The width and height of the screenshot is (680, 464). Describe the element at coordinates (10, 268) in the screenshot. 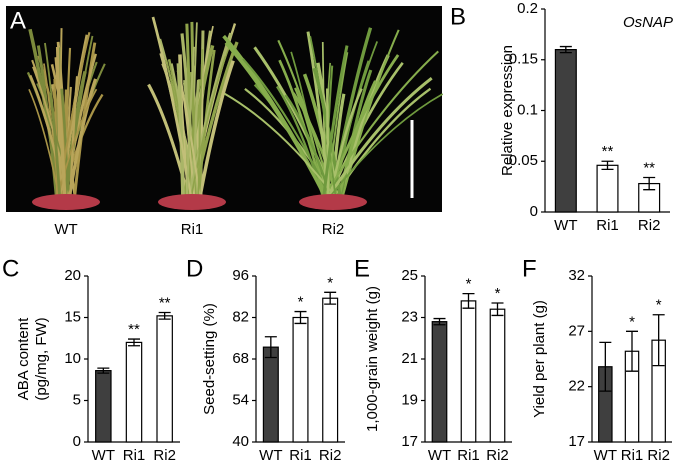

I see `panel-letter: C` at that location.